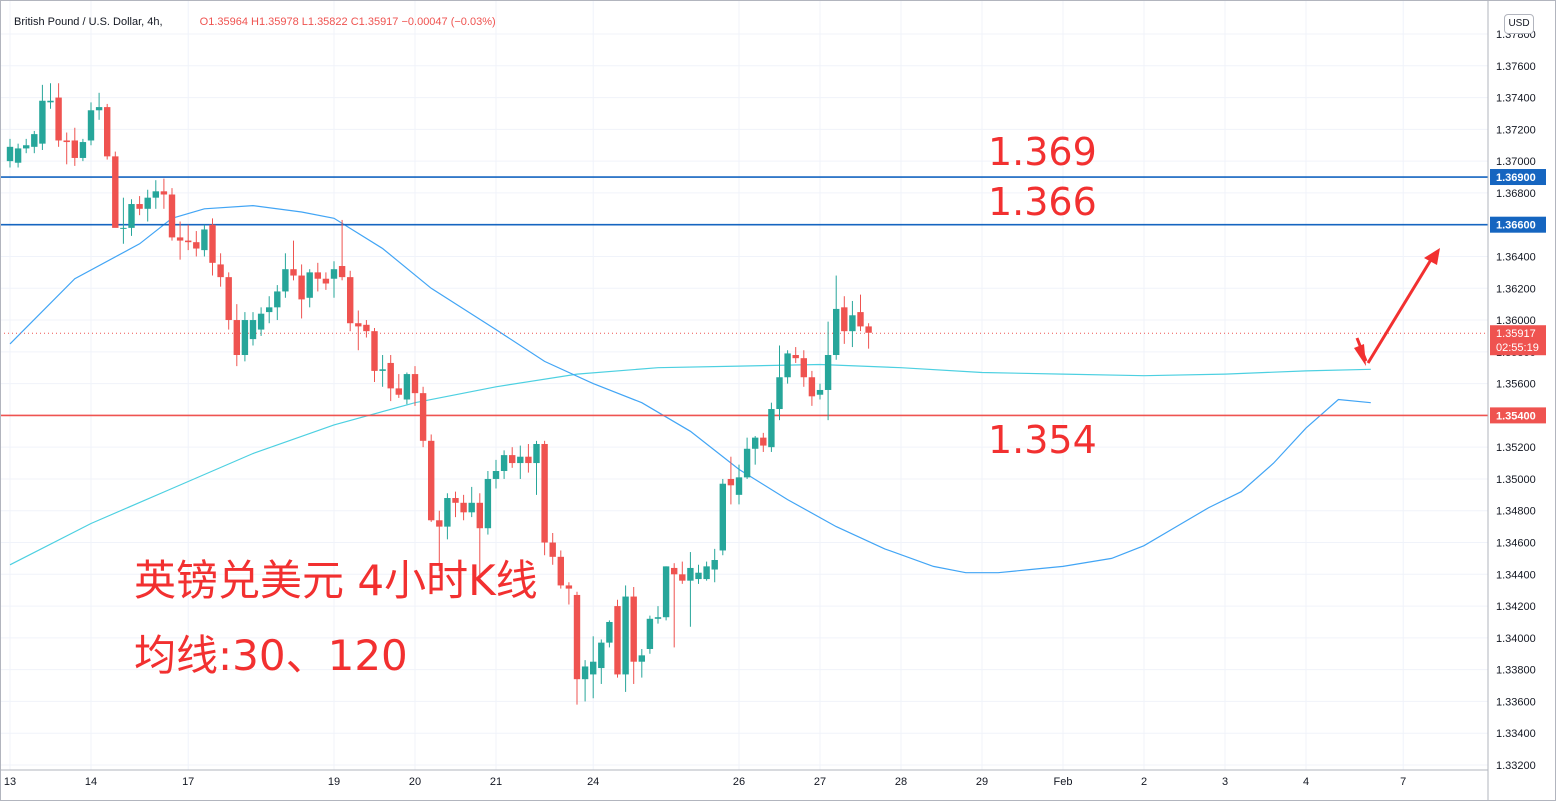 The height and width of the screenshot is (801, 1556). I want to click on current-price-badge, so click(1518, 340).